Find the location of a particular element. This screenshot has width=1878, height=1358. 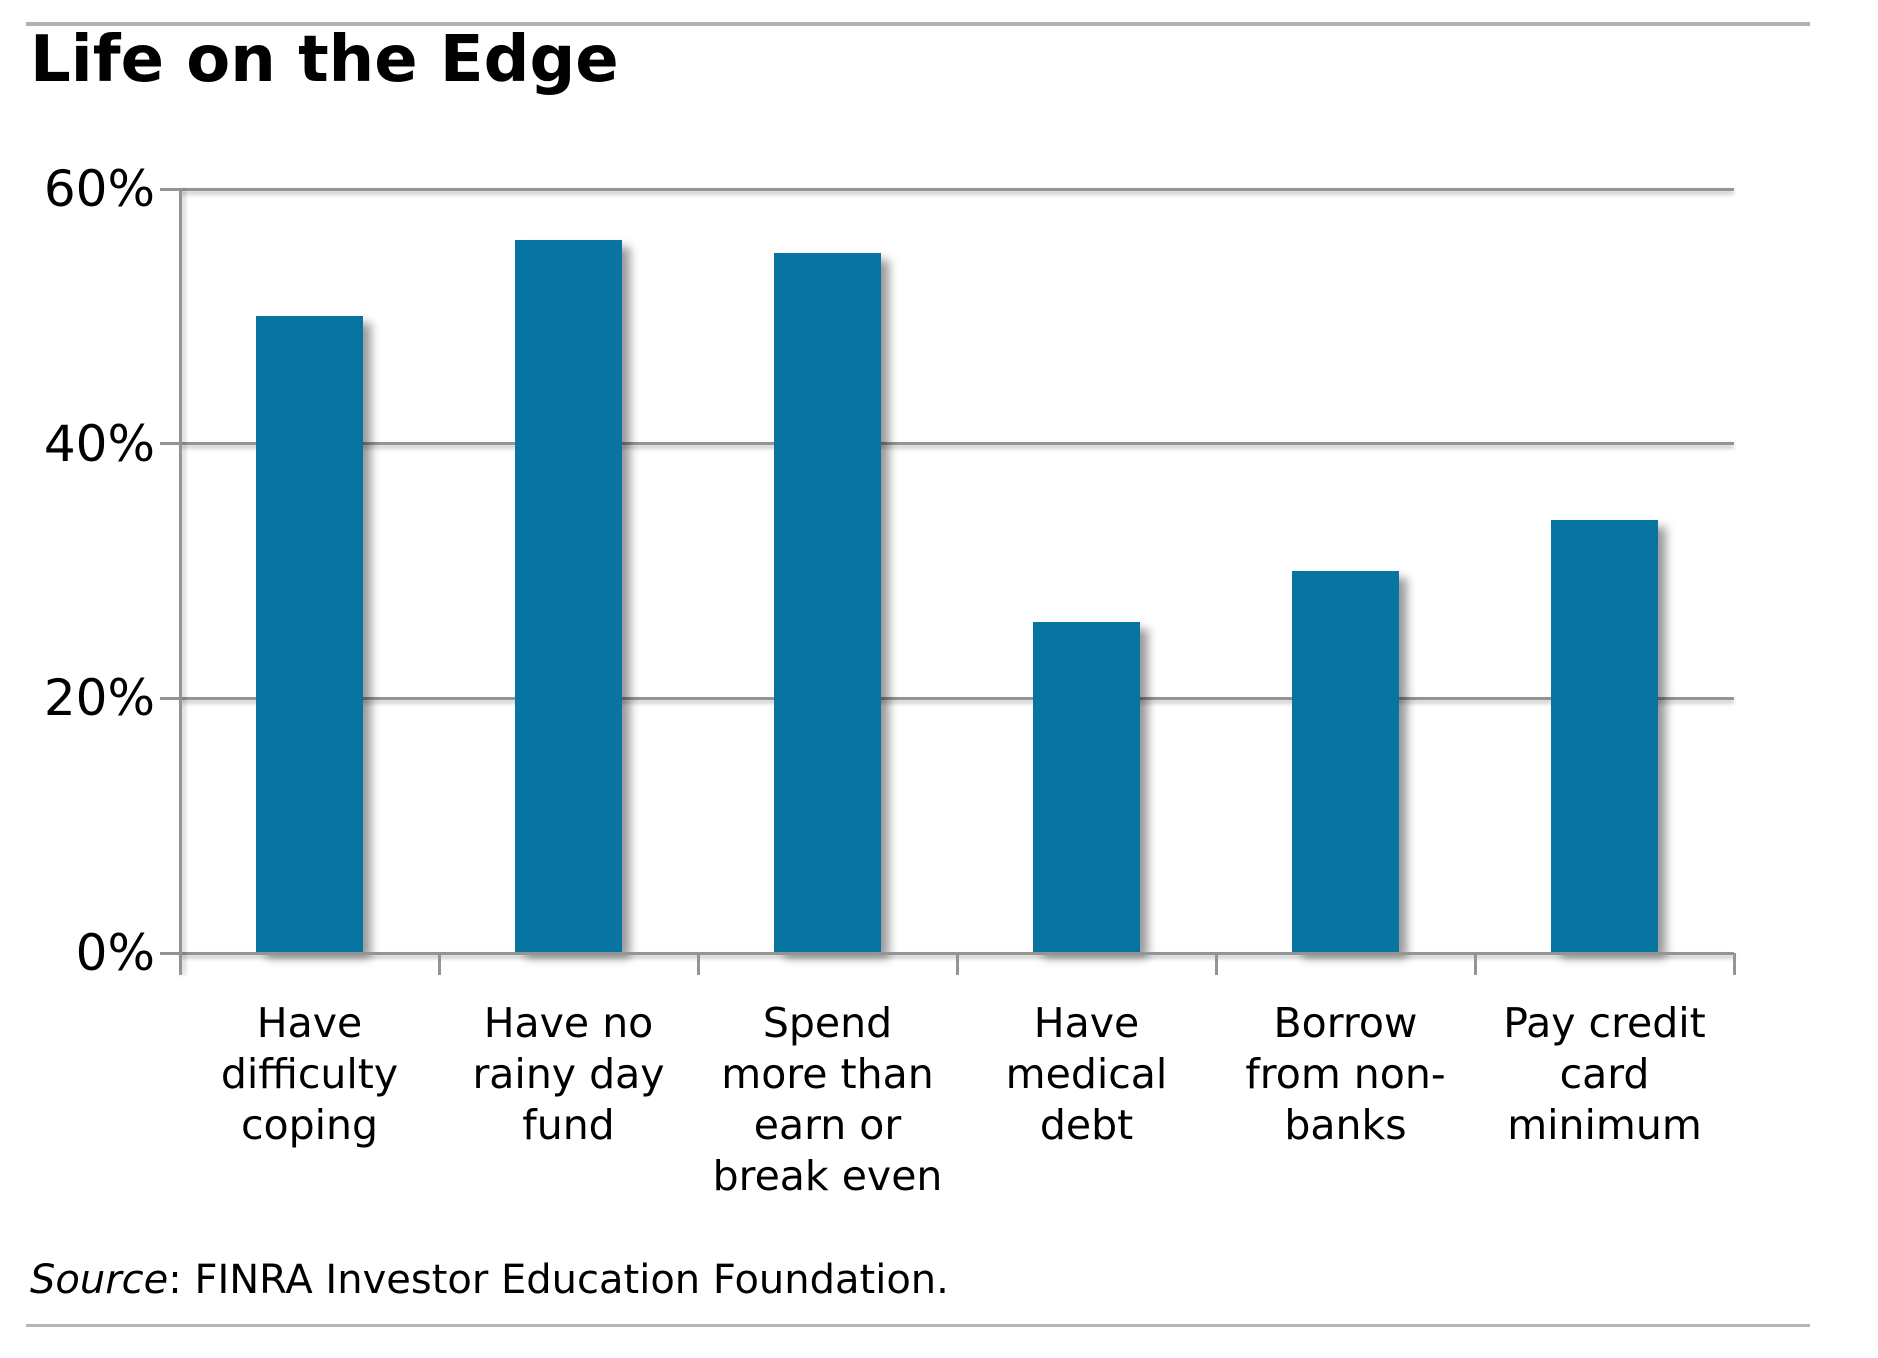

source-label: Source is located at coordinates (99, 1280).